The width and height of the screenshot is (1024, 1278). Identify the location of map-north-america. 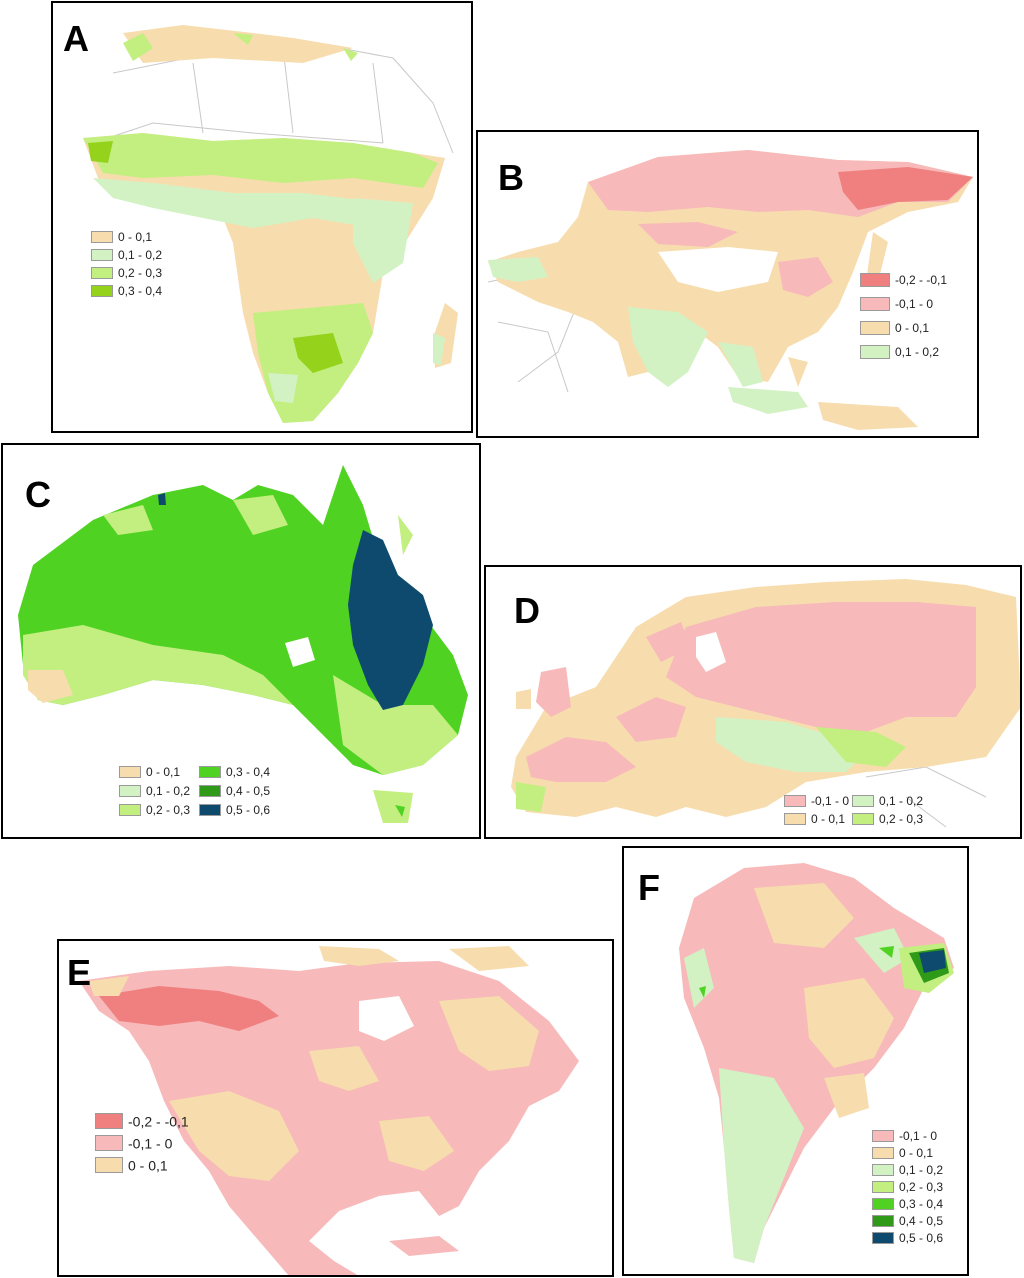
(329, 1110).